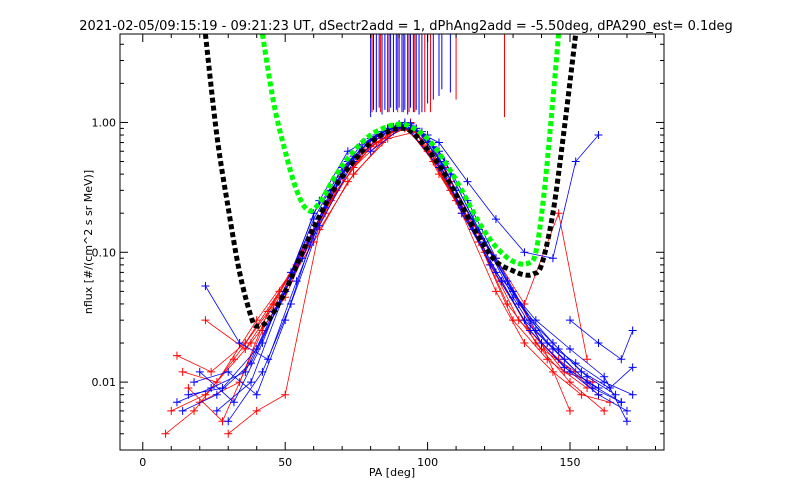 The height and width of the screenshot is (500, 800). I want to click on series-line-blue, so click(601, 339).